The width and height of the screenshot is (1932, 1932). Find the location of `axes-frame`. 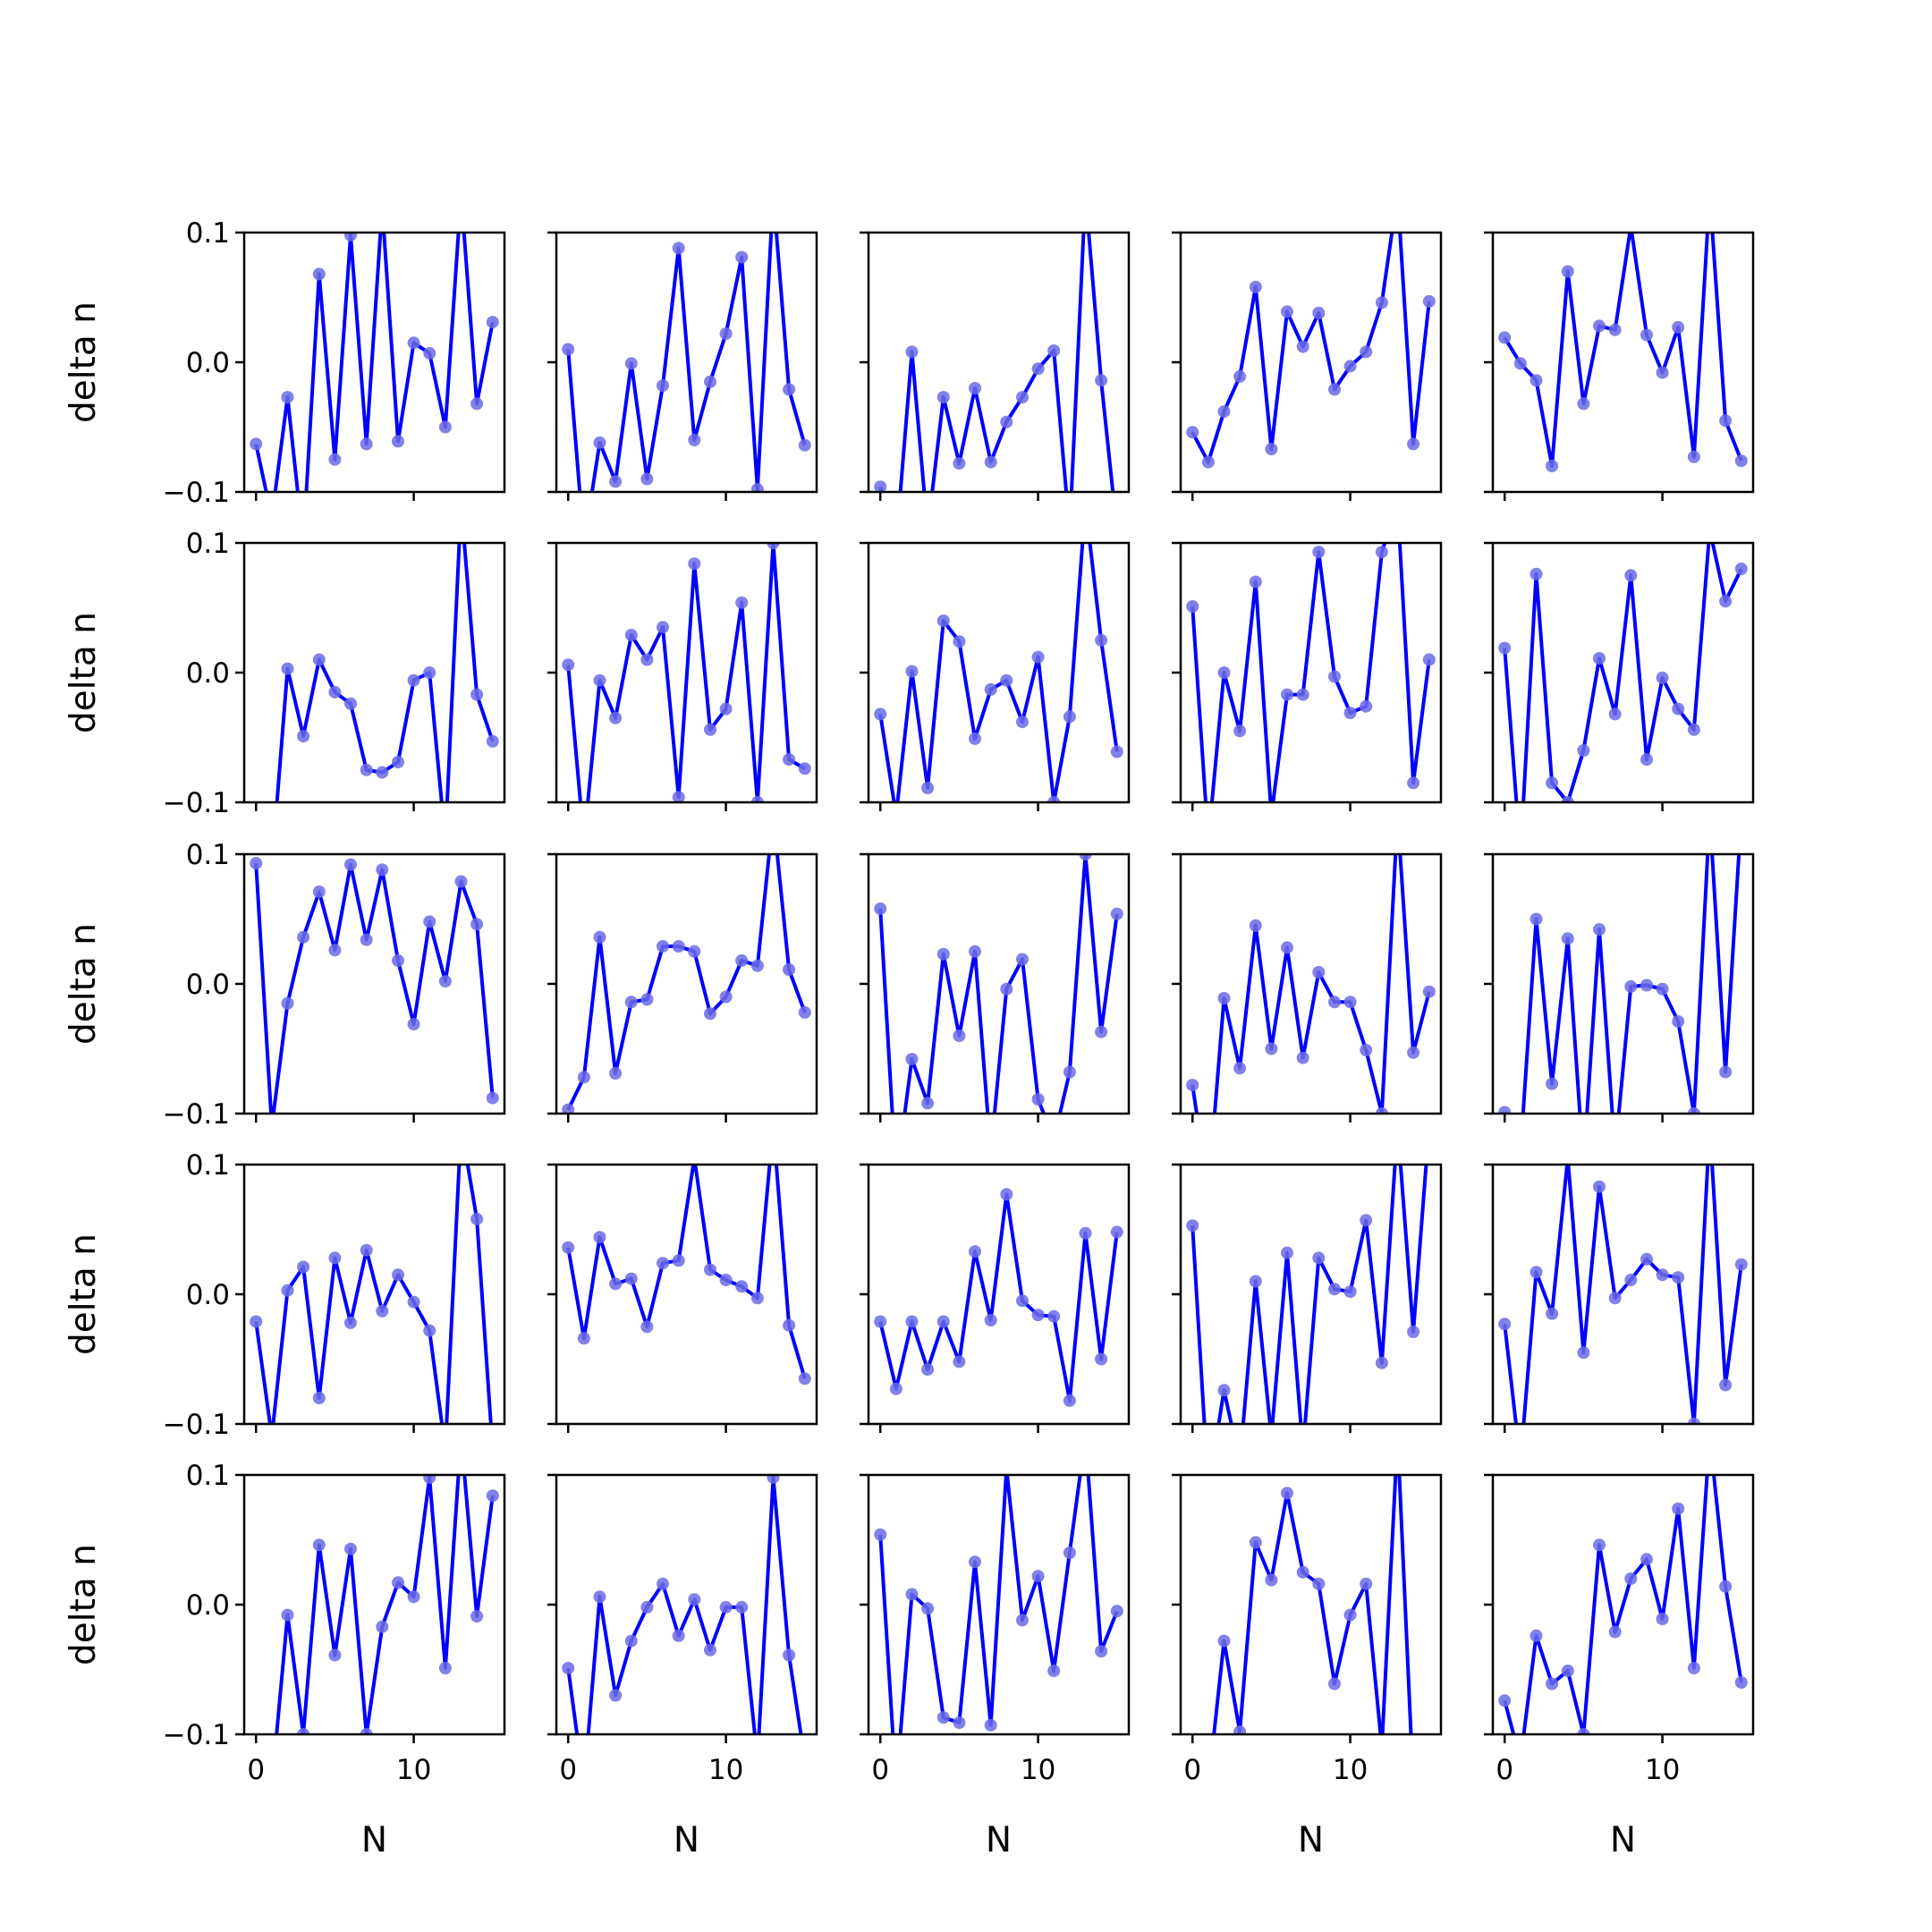

axes-frame is located at coordinates (374, 1604).